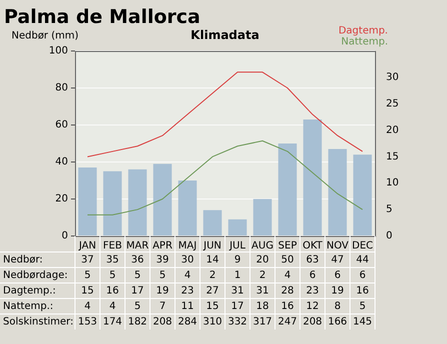  Describe the element at coordinates (363, 246) in the screenshot. I see `x-tick-label: DEC` at that location.